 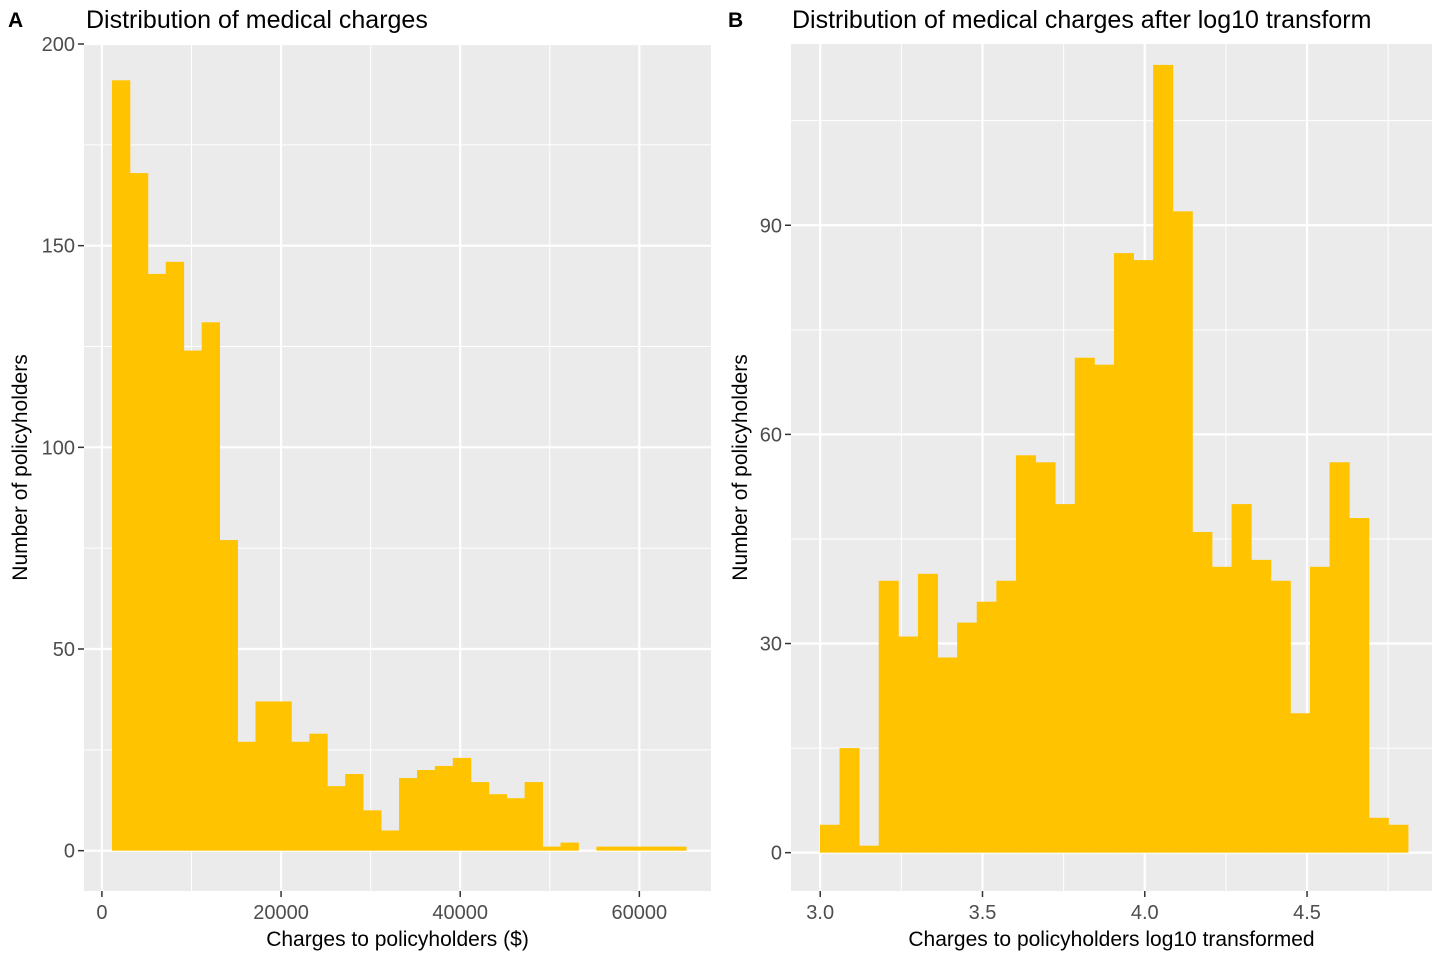 What do you see at coordinates (640, 913) in the screenshot?
I see `x-tick-label: 60000` at bounding box center [640, 913].